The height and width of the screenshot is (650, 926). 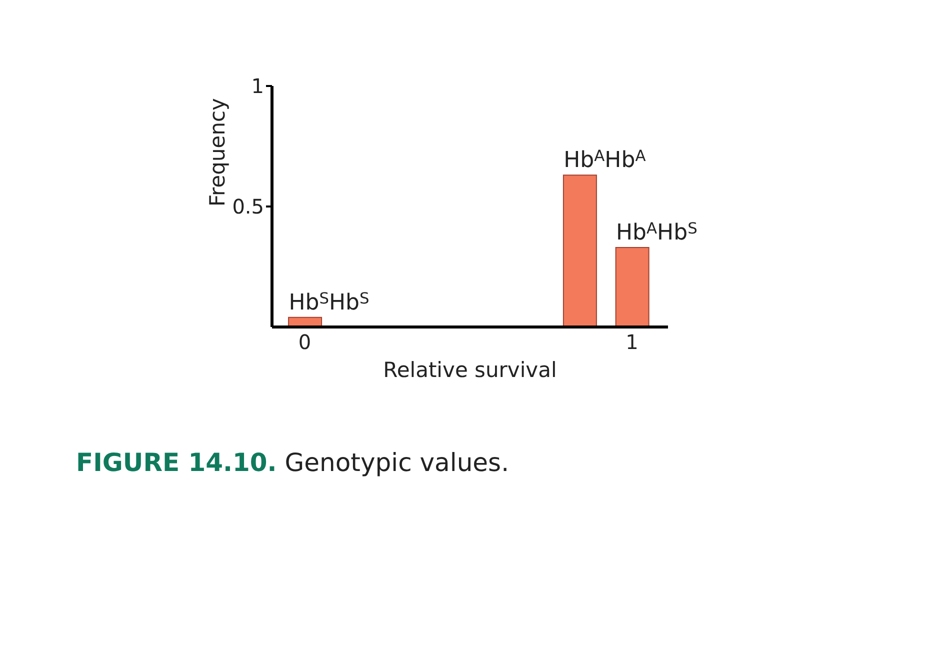 I want to click on annotation: Hb$^{A}$Hb$^{S}$, so click(x=657, y=232).